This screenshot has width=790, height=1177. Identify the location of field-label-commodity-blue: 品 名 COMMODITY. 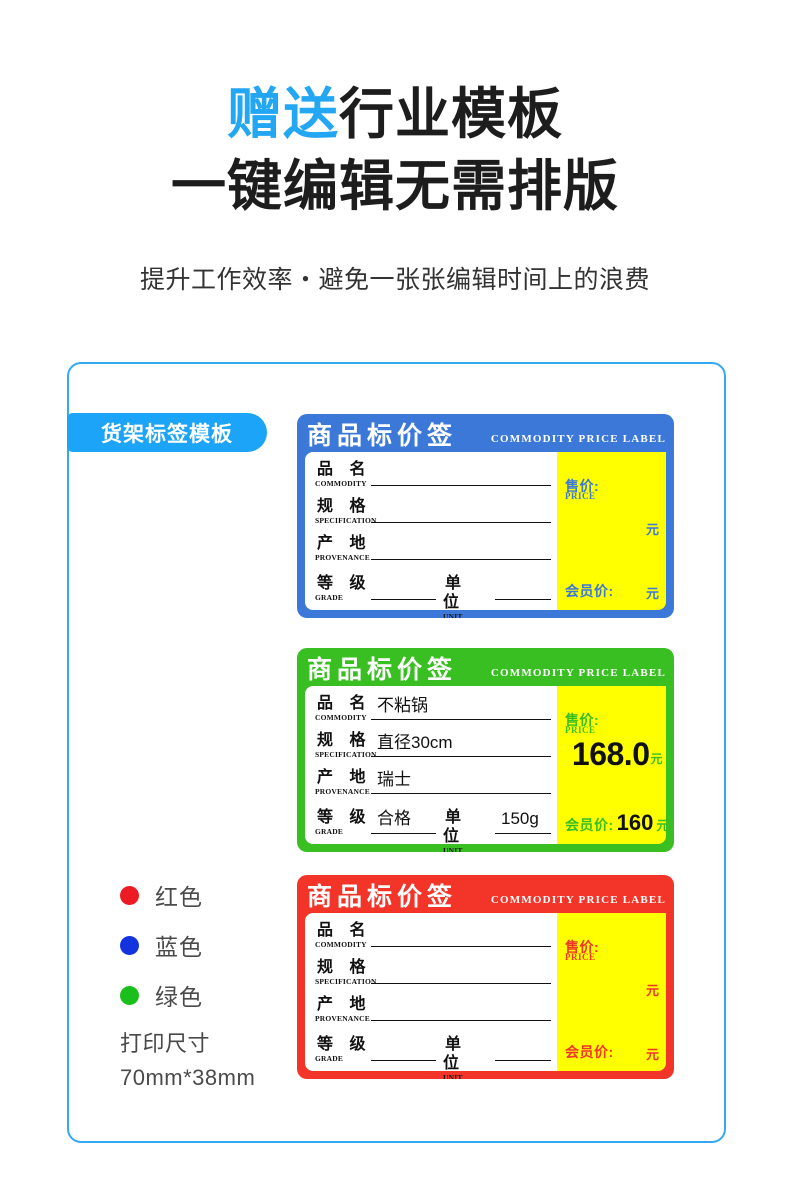
(344, 474).